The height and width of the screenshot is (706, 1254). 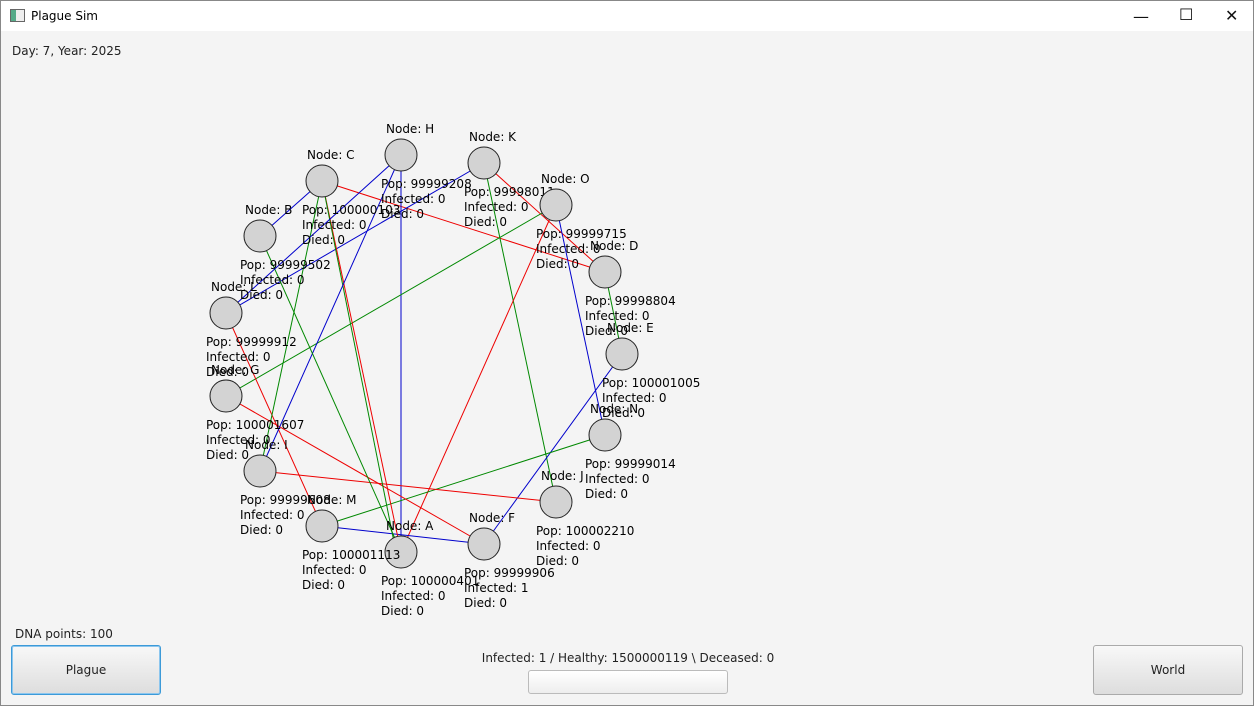 What do you see at coordinates (651, 383) in the screenshot?
I see `node-pop: Pop: 100001005` at bounding box center [651, 383].